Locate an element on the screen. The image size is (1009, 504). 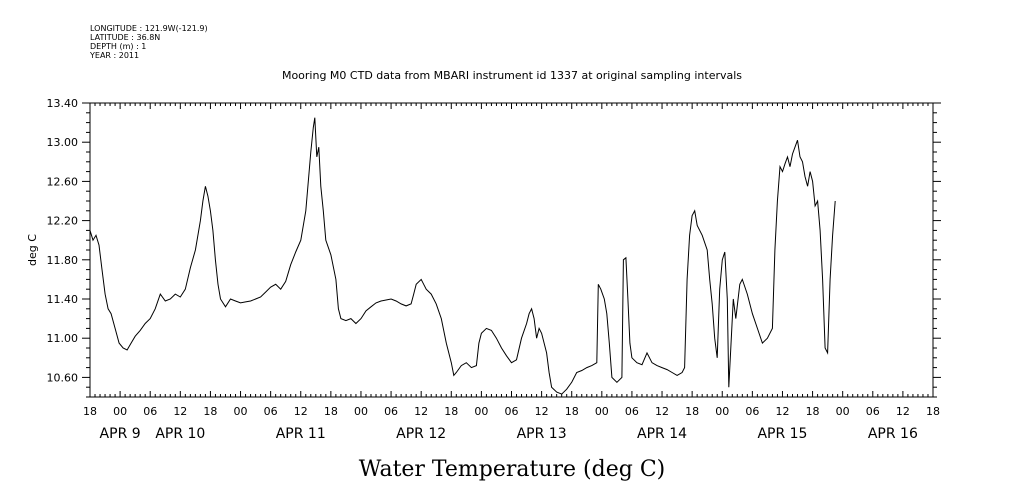
y-tick-label: 11.40 is located at coordinates (63, 299).